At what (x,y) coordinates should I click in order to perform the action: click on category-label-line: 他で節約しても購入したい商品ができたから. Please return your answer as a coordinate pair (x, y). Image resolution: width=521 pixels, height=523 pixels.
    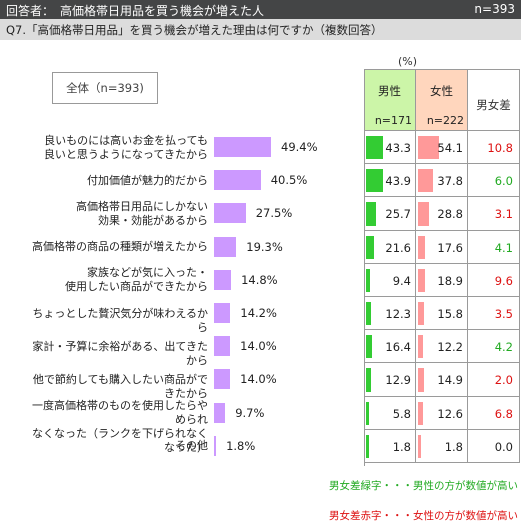
    Looking at the image, I should click on (120, 386).